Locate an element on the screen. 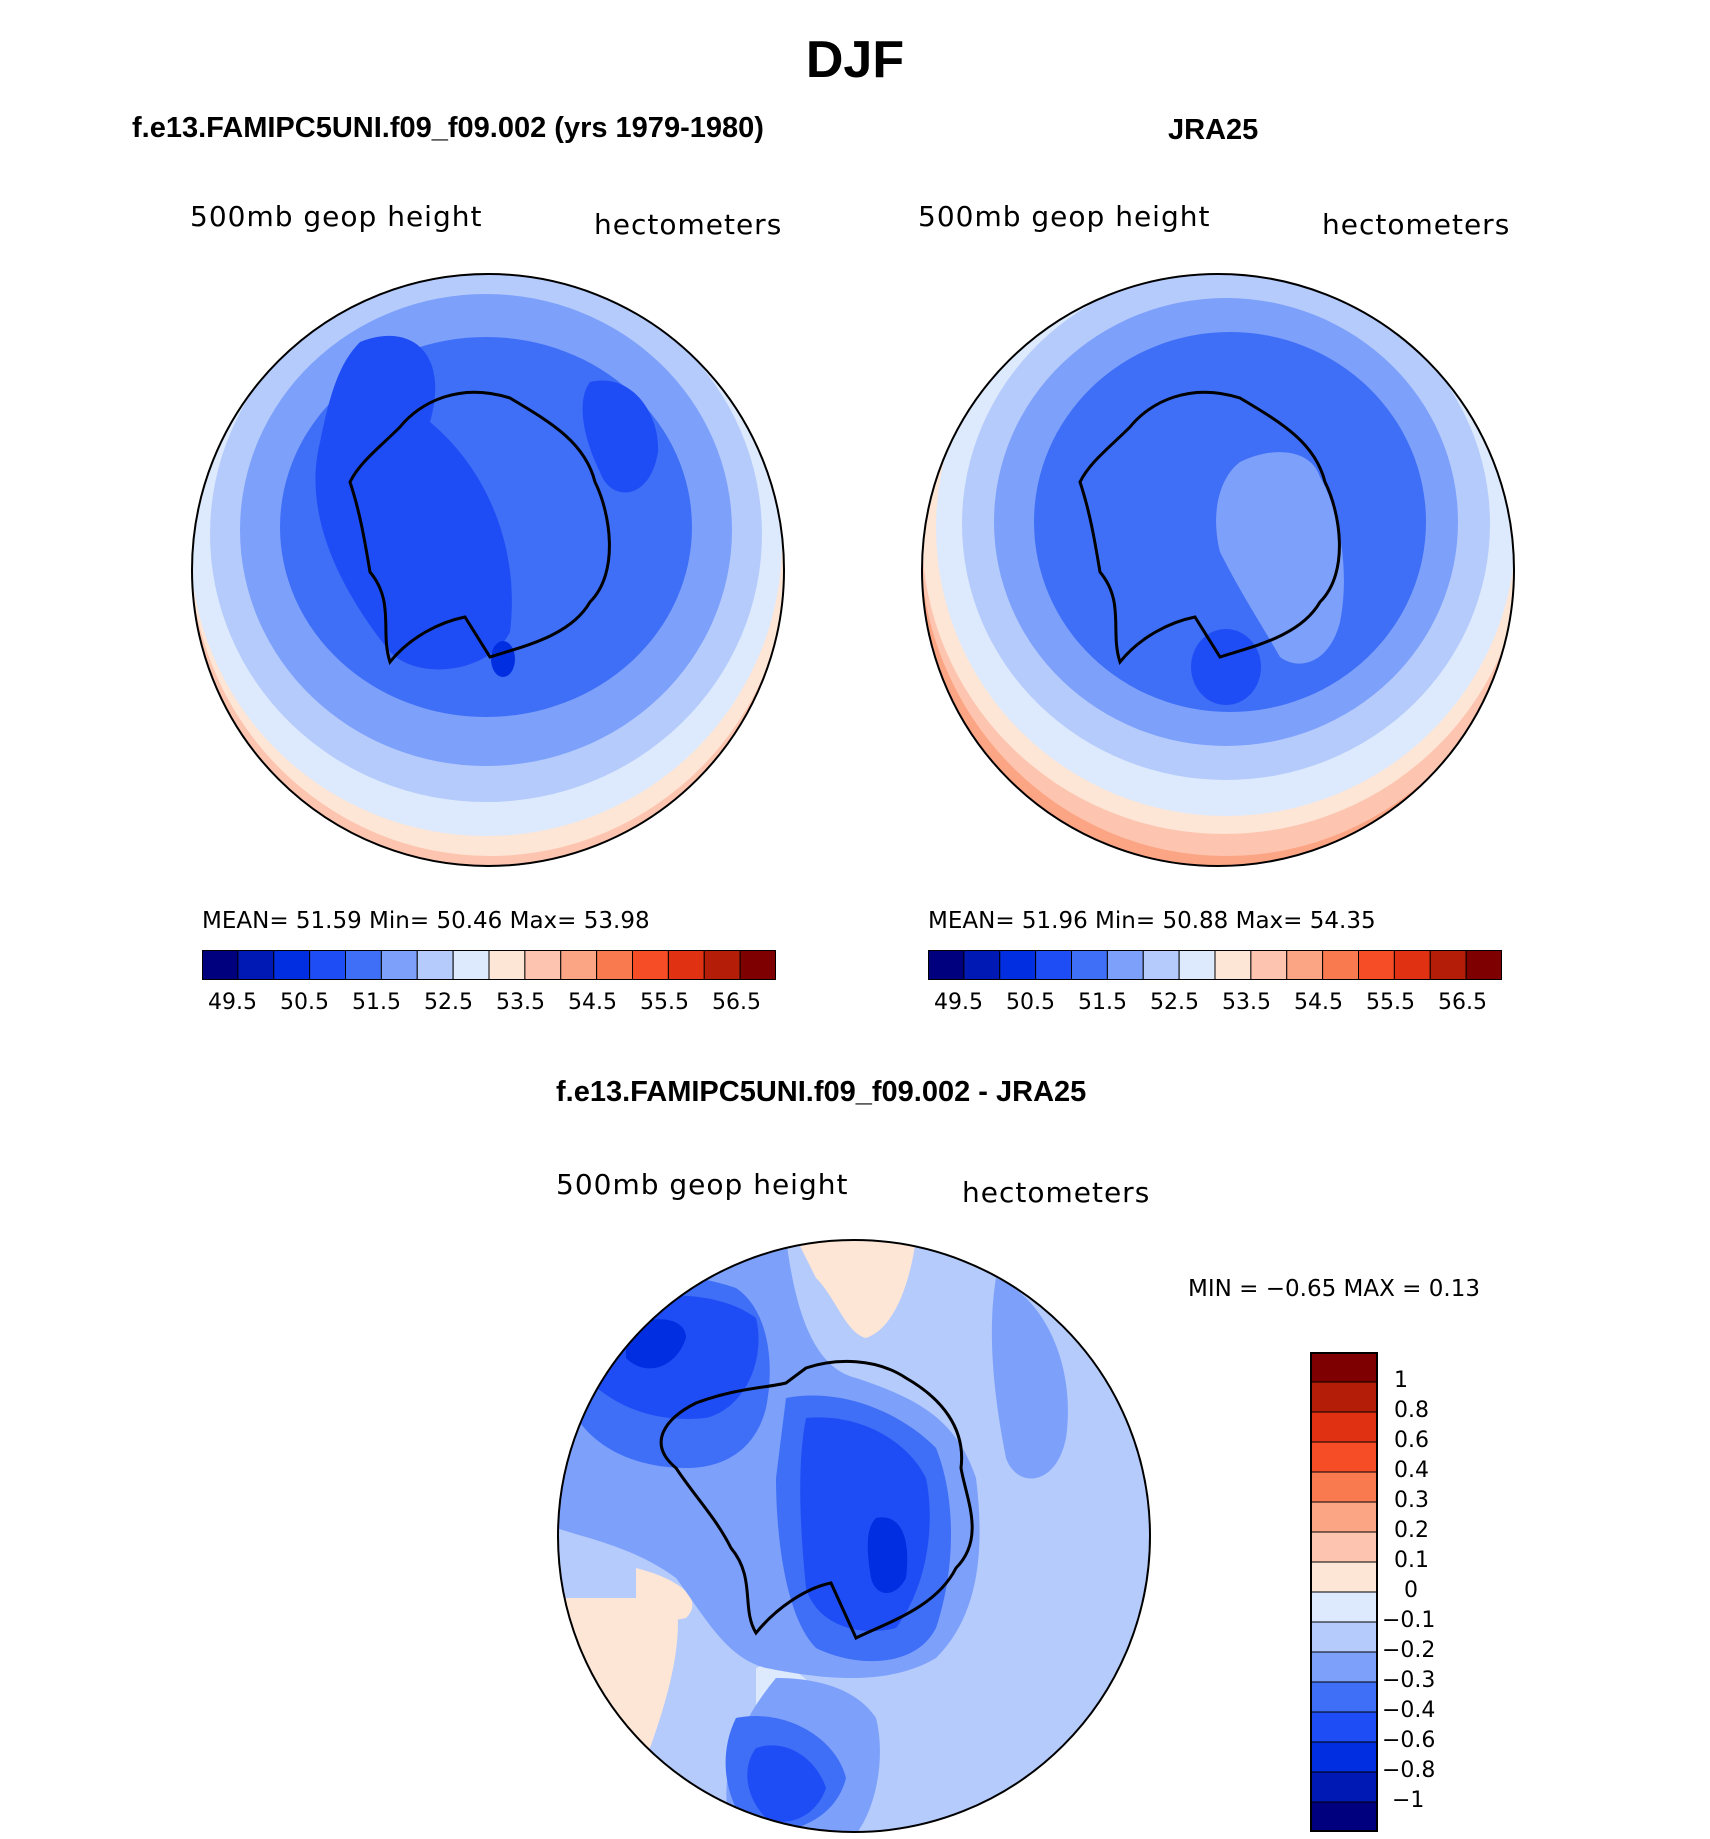 The height and width of the screenshot is (1839, 1710). panel-2-polar-map is located at coordinates (1218, 570).